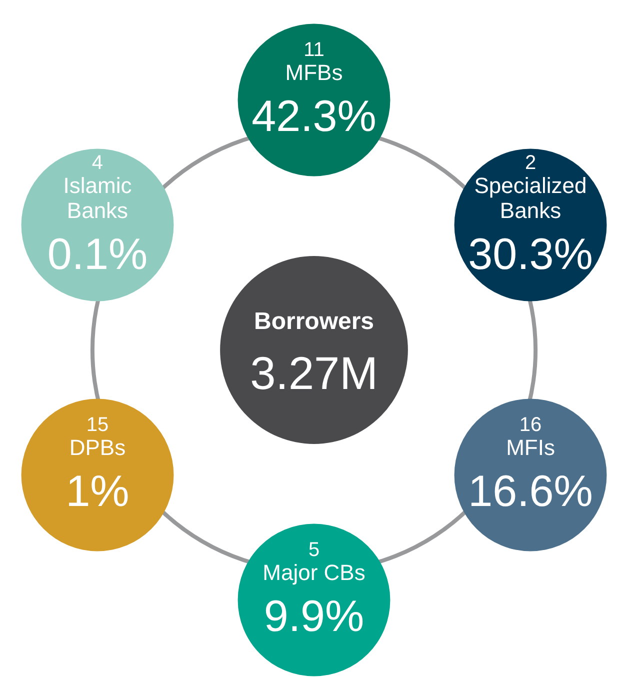 The width and height of the screenshot is (628, 678). What do you see at coordinates (314, 373) in the screenshot?
I see `text: 3.27M` at bounding box center [314, 373].